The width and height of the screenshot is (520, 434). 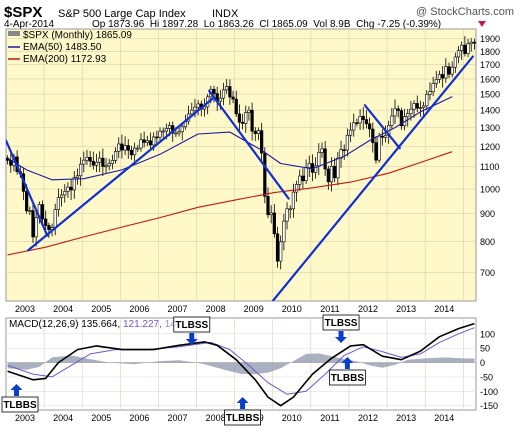 I want to click on macd-x-tick-label: 2005, so click(x=101, y=418).